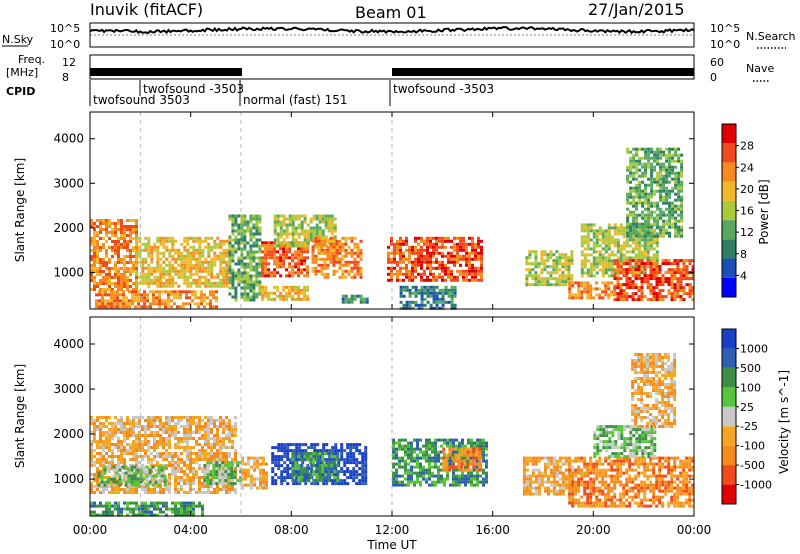 This screenshot has height=554, width=800. What do you see at coordinates (146, 9) in the screenshot?
I see `header-station-title: Inuvik (fitACF)` at bounding box center [146, 9].